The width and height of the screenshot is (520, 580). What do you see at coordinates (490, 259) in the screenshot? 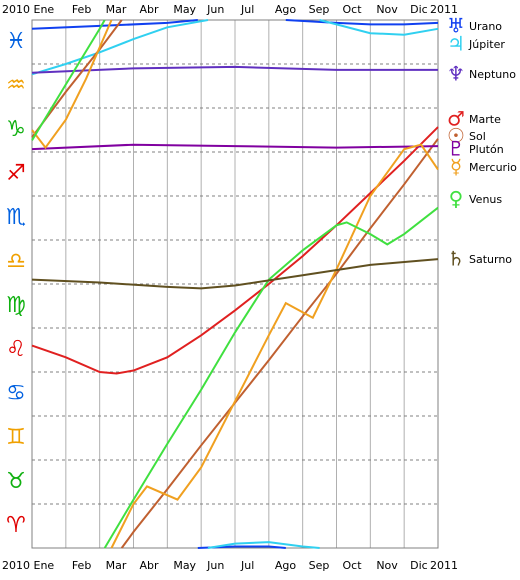
I see `legend-label: Saturno` at bounding box center [490, 259].